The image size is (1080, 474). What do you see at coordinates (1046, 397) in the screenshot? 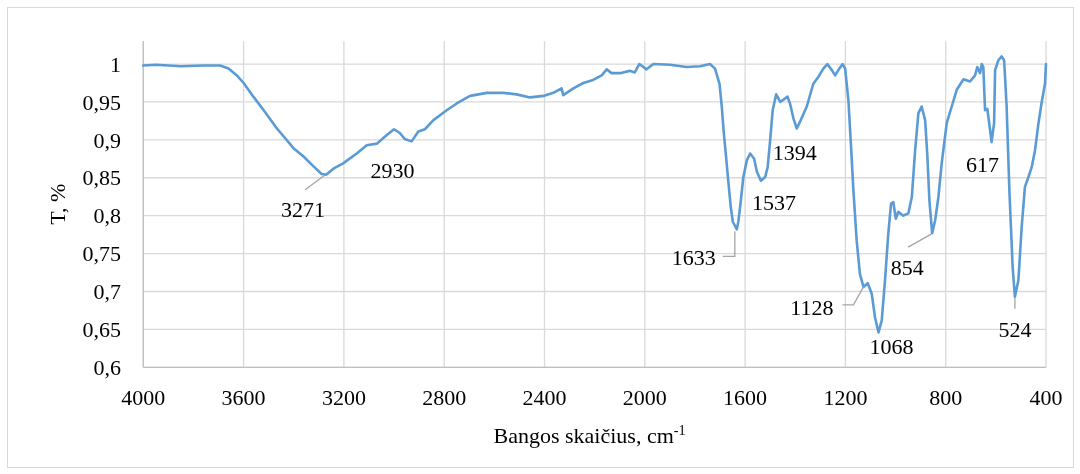
I see `x-tick-label: 400` at bounding box center [1046, 397].